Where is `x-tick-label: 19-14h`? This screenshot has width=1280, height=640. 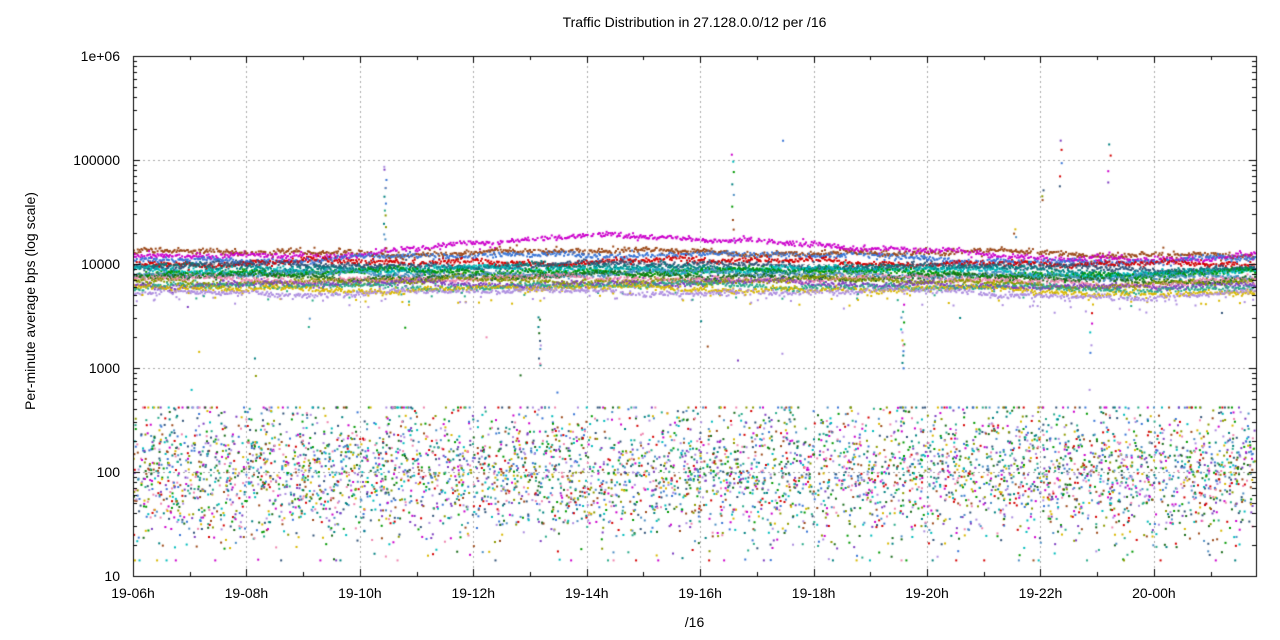
x-tick-label: 19-14h is located at coordinates (586, 593).